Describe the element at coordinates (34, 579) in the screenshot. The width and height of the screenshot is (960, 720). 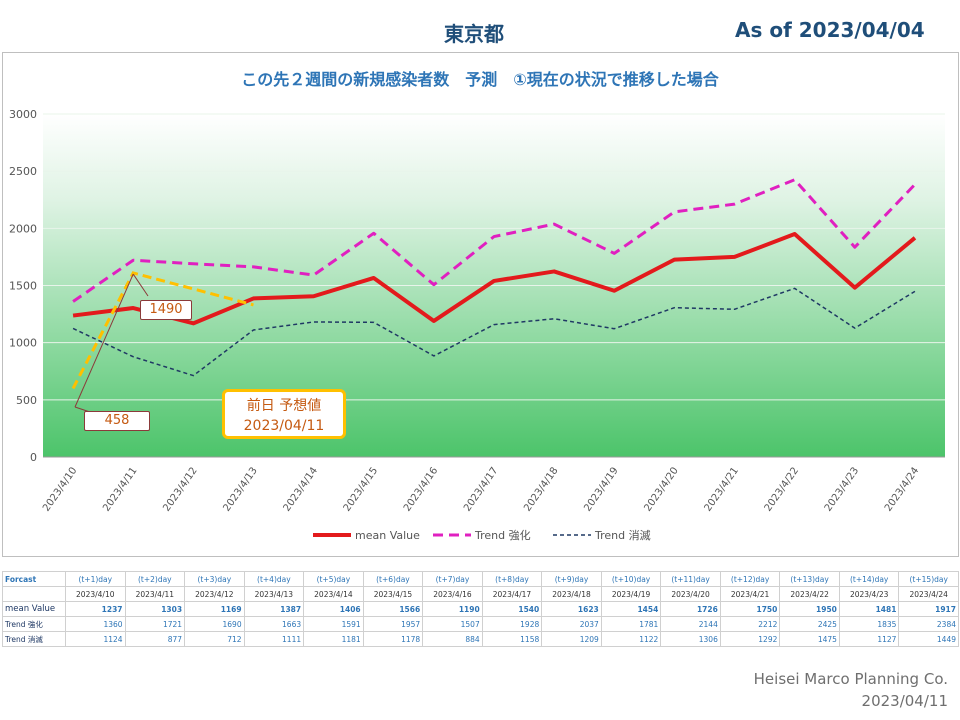
I see `row-label: Forcast` at that location.